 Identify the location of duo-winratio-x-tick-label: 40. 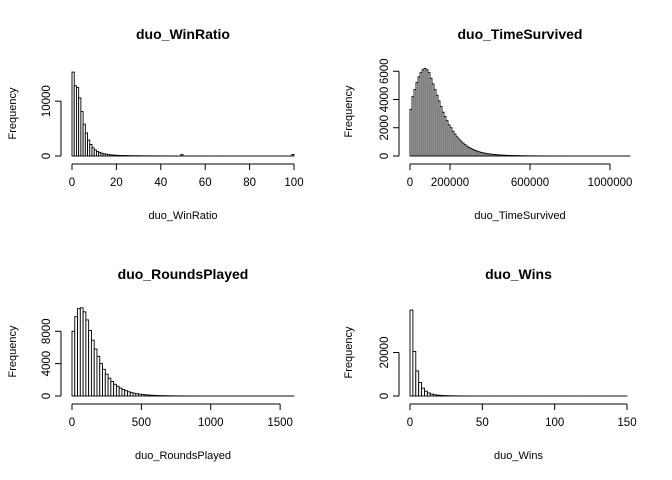
(160, 183).